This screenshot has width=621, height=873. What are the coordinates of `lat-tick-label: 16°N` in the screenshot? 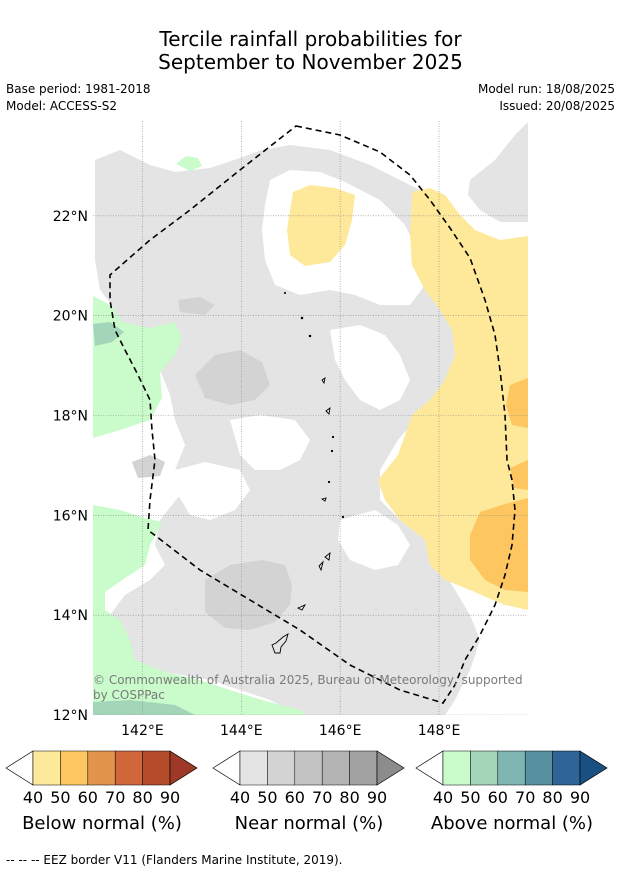 It's located at (70, 516).